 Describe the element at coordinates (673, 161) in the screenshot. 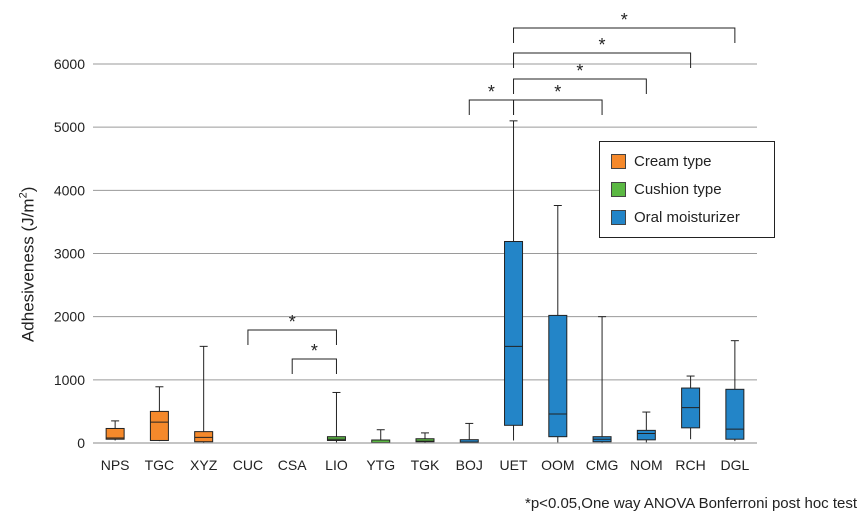

I see `legend-label-cream: Cream type` at that location.